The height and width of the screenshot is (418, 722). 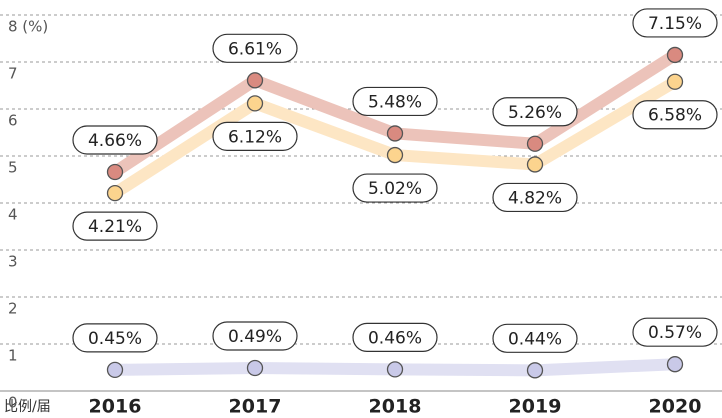 What do you see at coordinates (395, 407) in the screenshot?
I see `x-tick-label: 2018` at bounding box center [395, 407].